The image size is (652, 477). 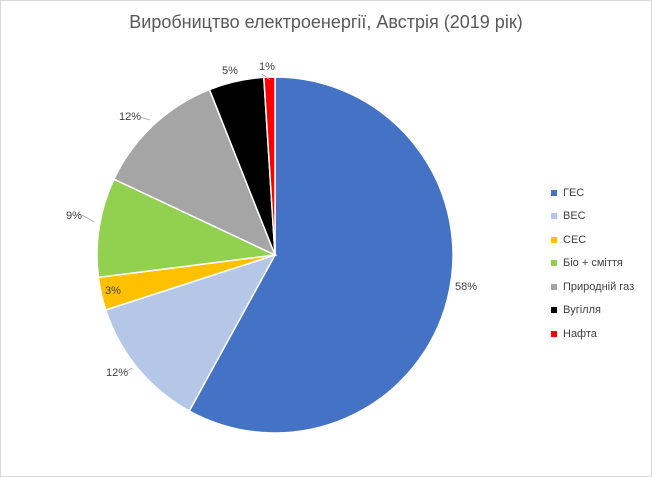 I want to click on legend-label: Вугілля, so click(x=582, y=310).